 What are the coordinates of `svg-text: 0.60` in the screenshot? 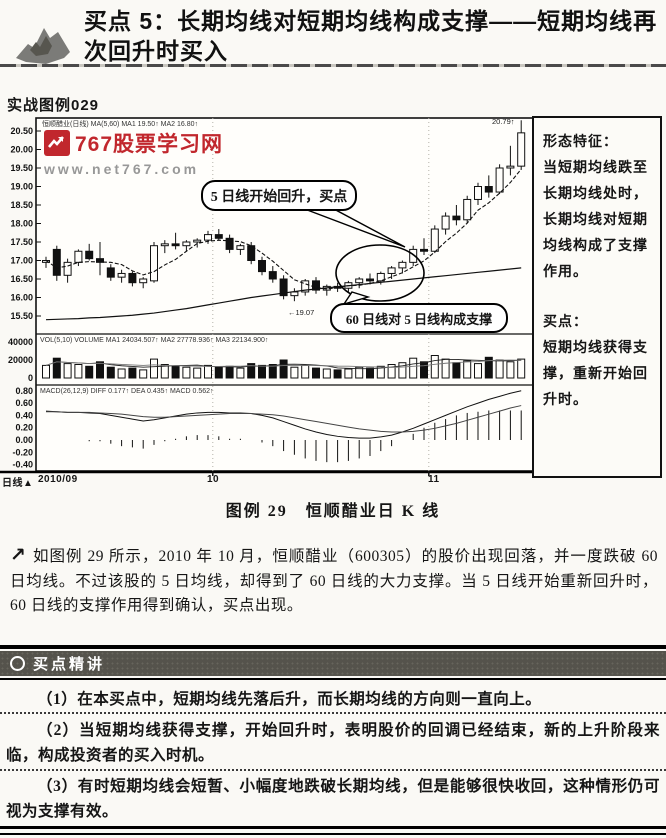 It's located at (24, 403).